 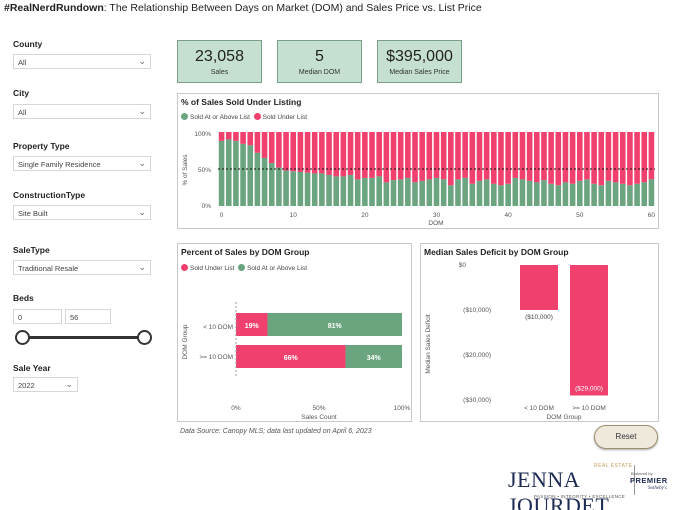 What do you see at coordinates (22, 337) in the screenshot?
I see `beds-slider-min-handle` at bounding box center [22, 337].